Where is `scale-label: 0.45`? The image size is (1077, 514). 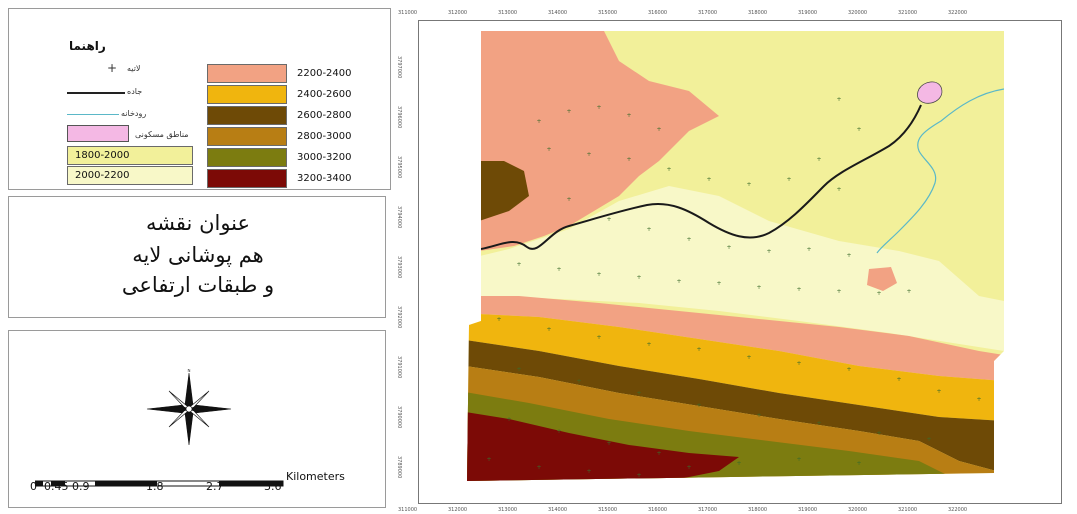 scale-label: 0.45 is located at coordinates (56, 486).